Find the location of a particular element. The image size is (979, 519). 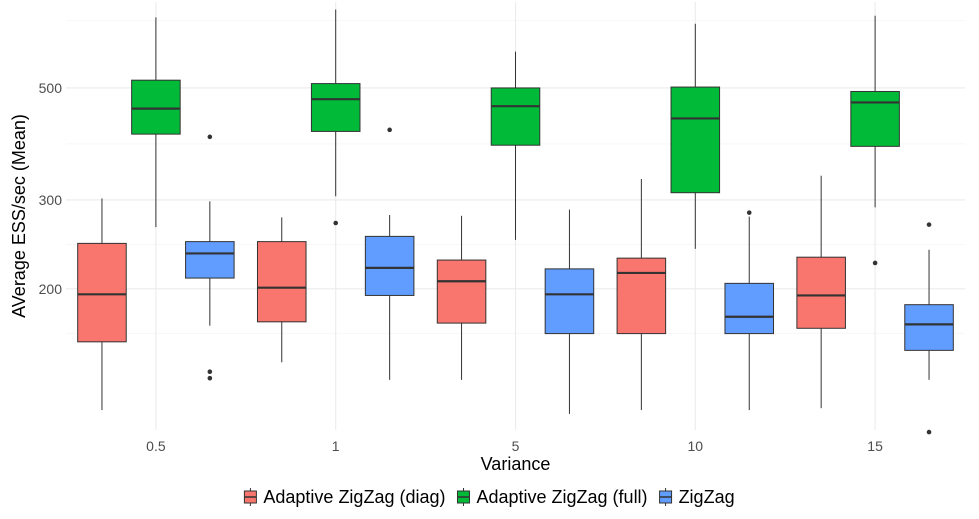

x-tick-label: 5 is located at coordinates (516, 446).